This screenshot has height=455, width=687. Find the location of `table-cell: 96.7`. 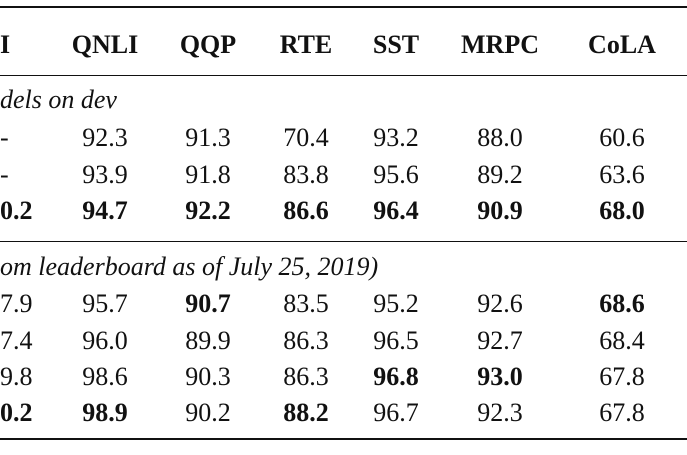

table-cell: 96.7 is located at coordinates (396, 412).